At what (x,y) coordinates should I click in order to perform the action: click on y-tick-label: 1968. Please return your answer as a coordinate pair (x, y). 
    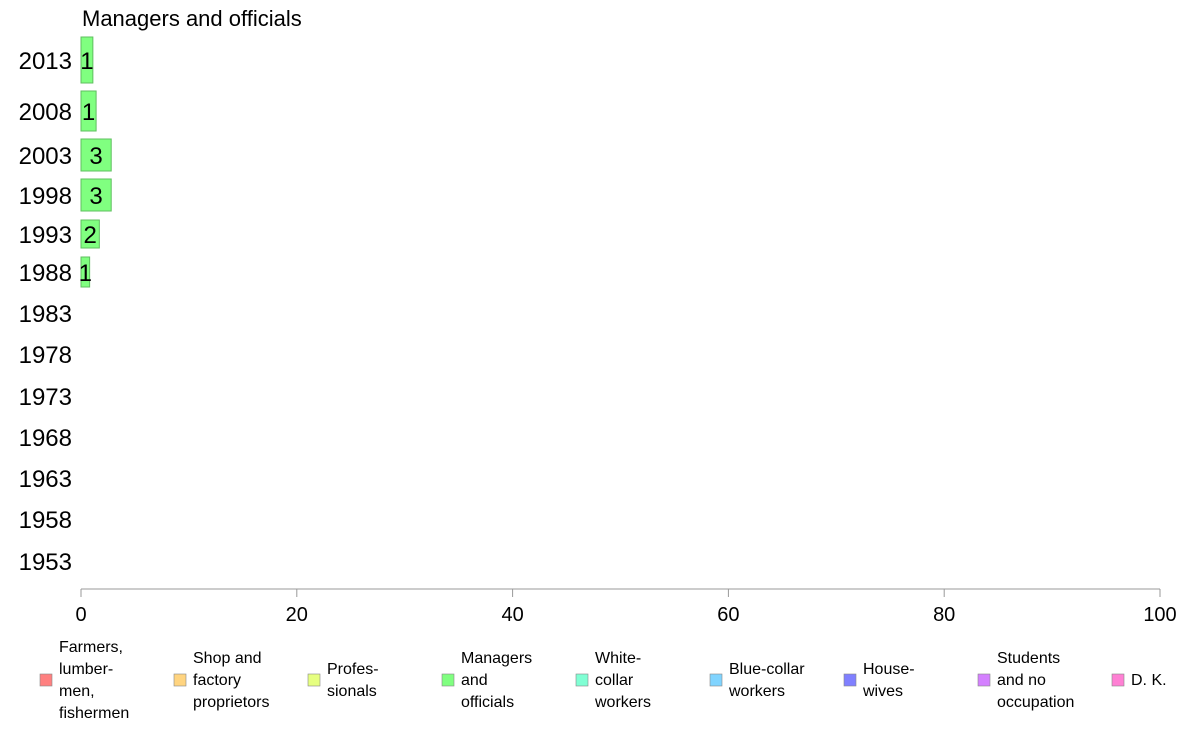
    Looking at the image, I should click on (45, 438).